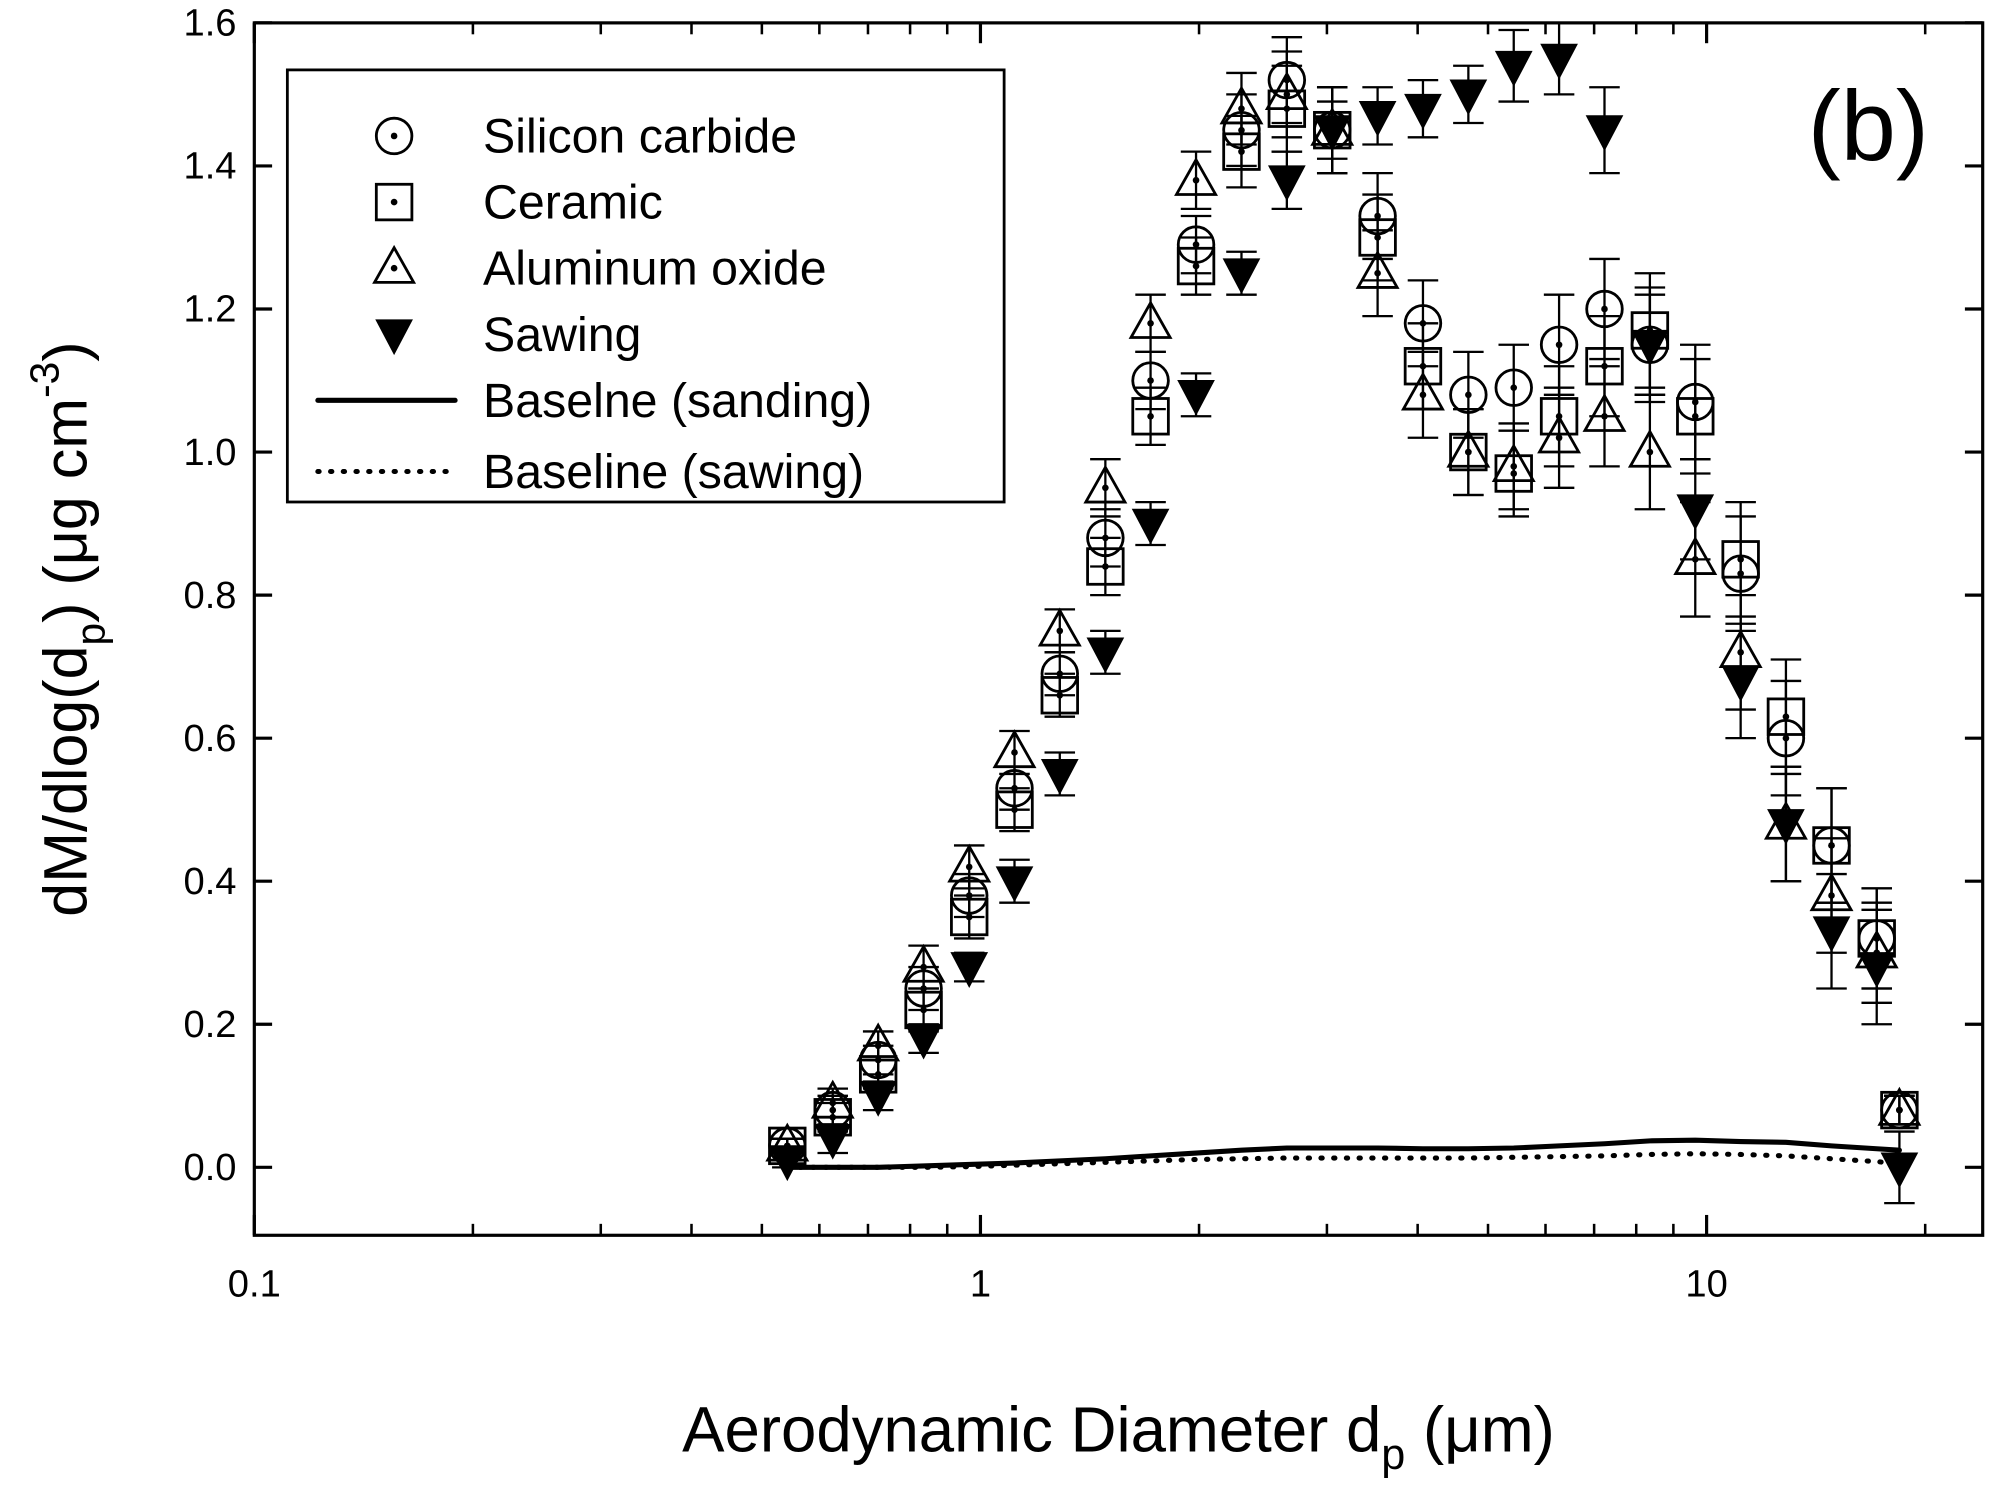 The width and height of the screenshot is (1993, 1492). Describe the element at coordinates (562, 335) in the screenshot. I see `legend-label: Sawing` at that location.